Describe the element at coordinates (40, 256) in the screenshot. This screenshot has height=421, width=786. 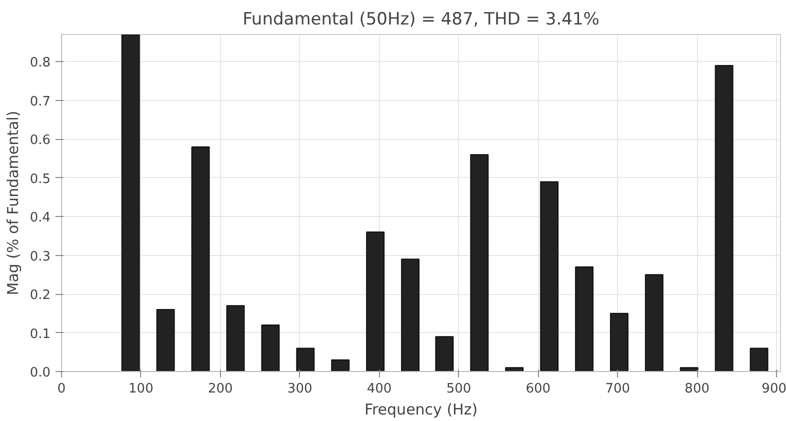
I see `y-tick-label: 0.3` at that location.